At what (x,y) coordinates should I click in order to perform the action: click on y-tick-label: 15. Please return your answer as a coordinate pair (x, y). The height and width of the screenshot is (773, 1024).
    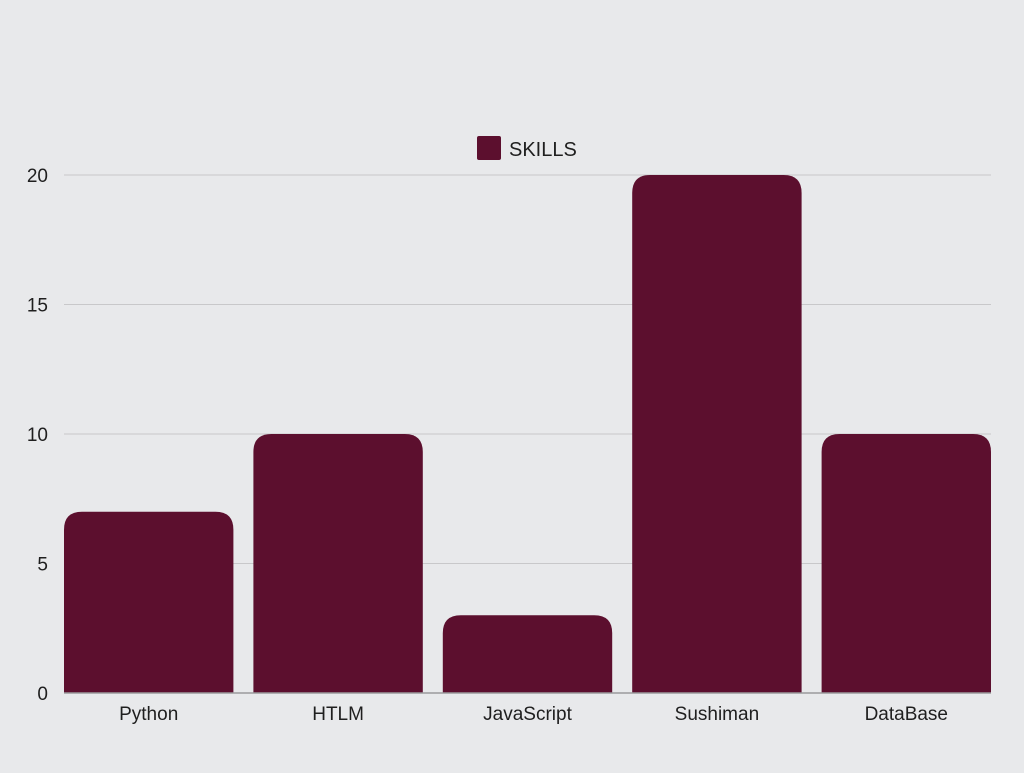
    Looking at the image, I should click on (37, 306).